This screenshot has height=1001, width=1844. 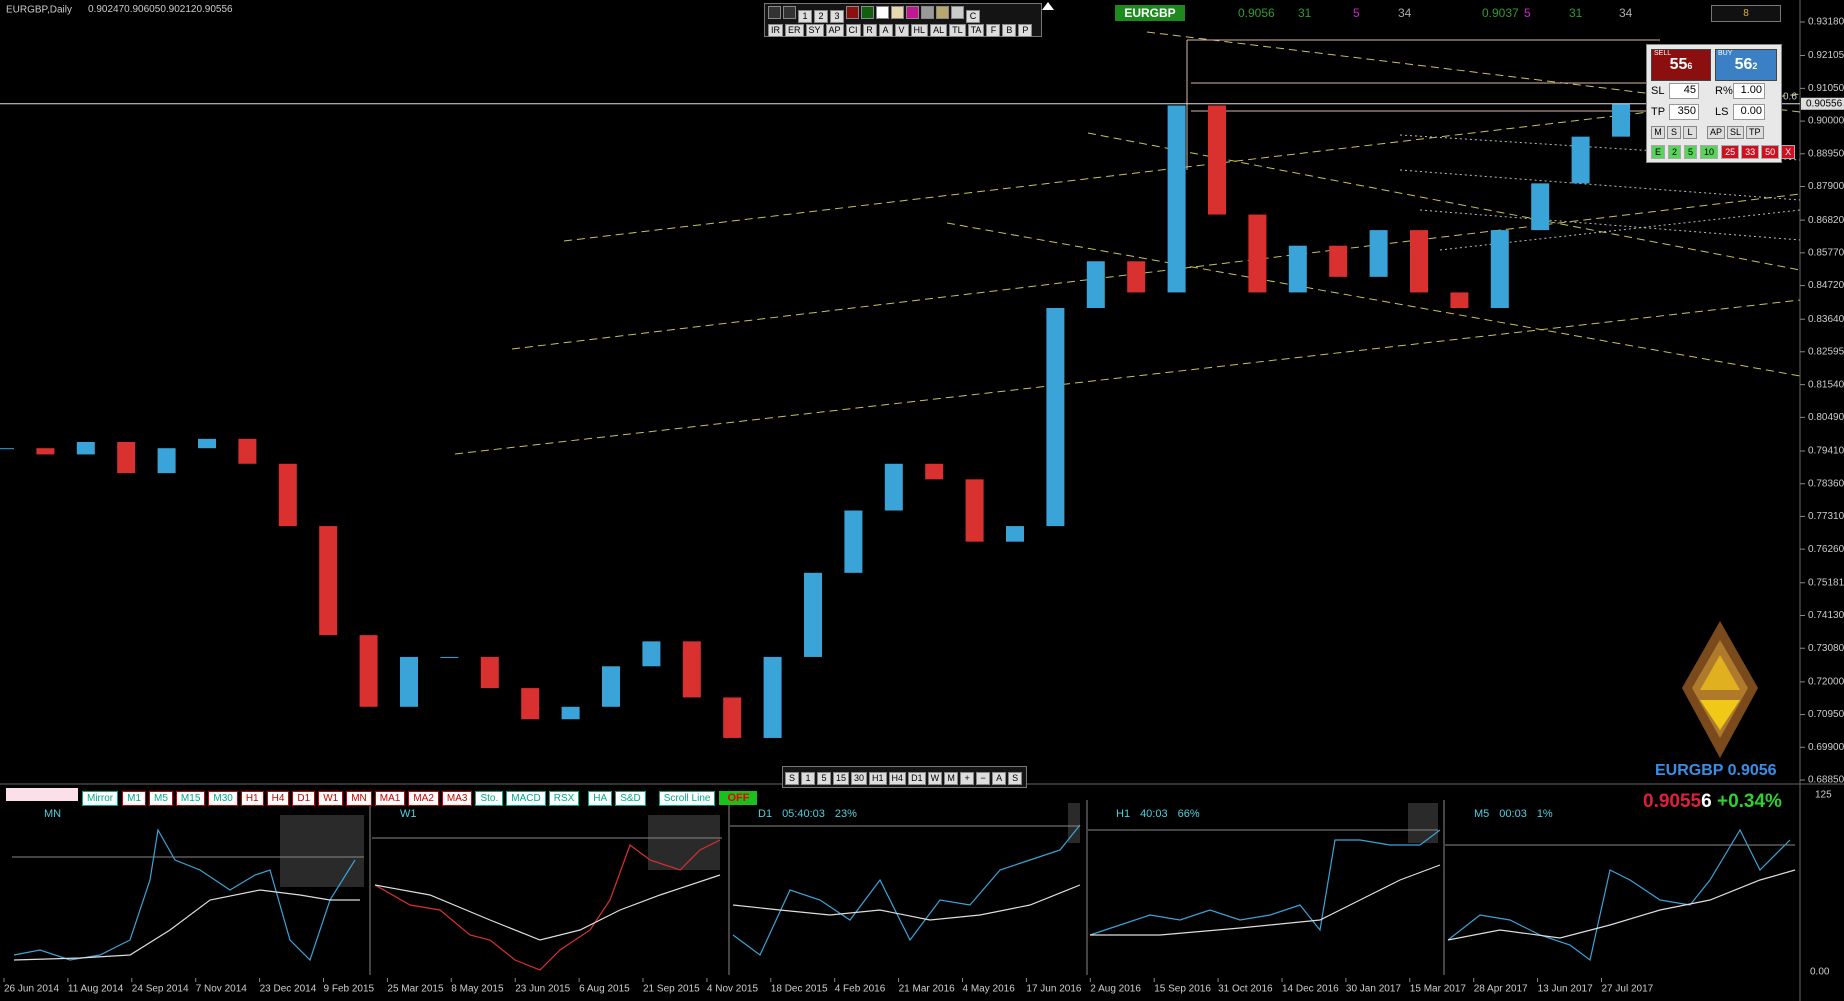 I want to click on indicator-button: HA, so click(x=600, y=798).